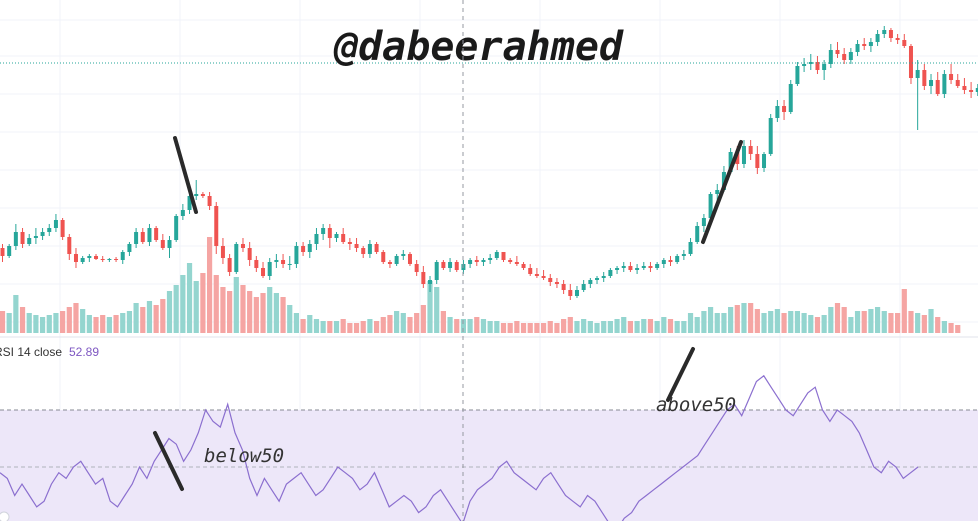 The height and width of the screenshot is (526, 978). I want to click on annotation-below50: below50, so click(244, 456).